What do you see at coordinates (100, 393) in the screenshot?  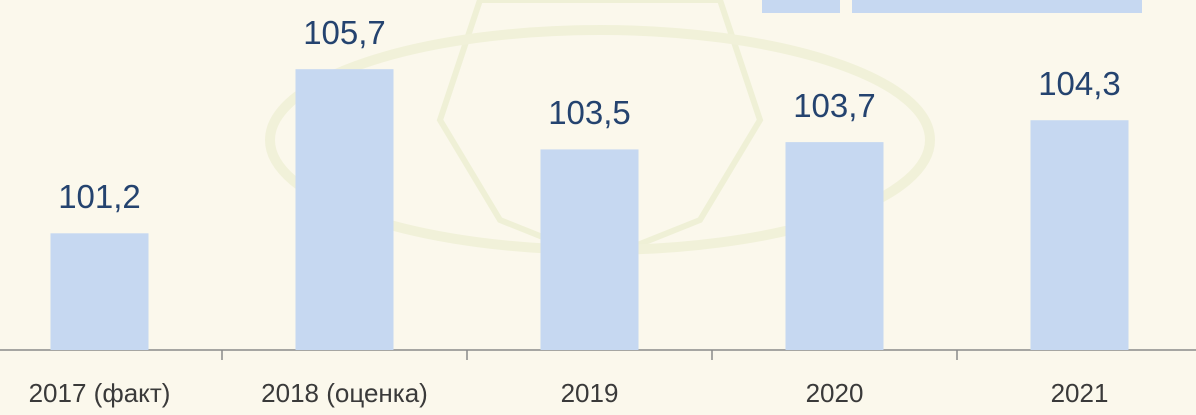 I see `x-tick-label: 2017 (факт)` at bounding box center [100, 393].